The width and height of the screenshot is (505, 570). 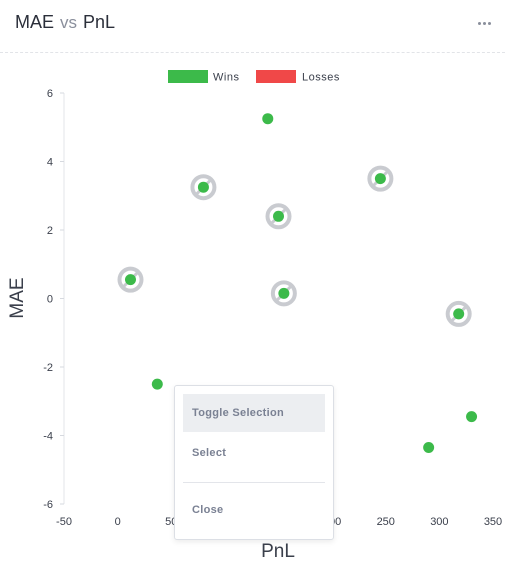 I want to click on y-tick-label: 6, so click(x=50, y=94).